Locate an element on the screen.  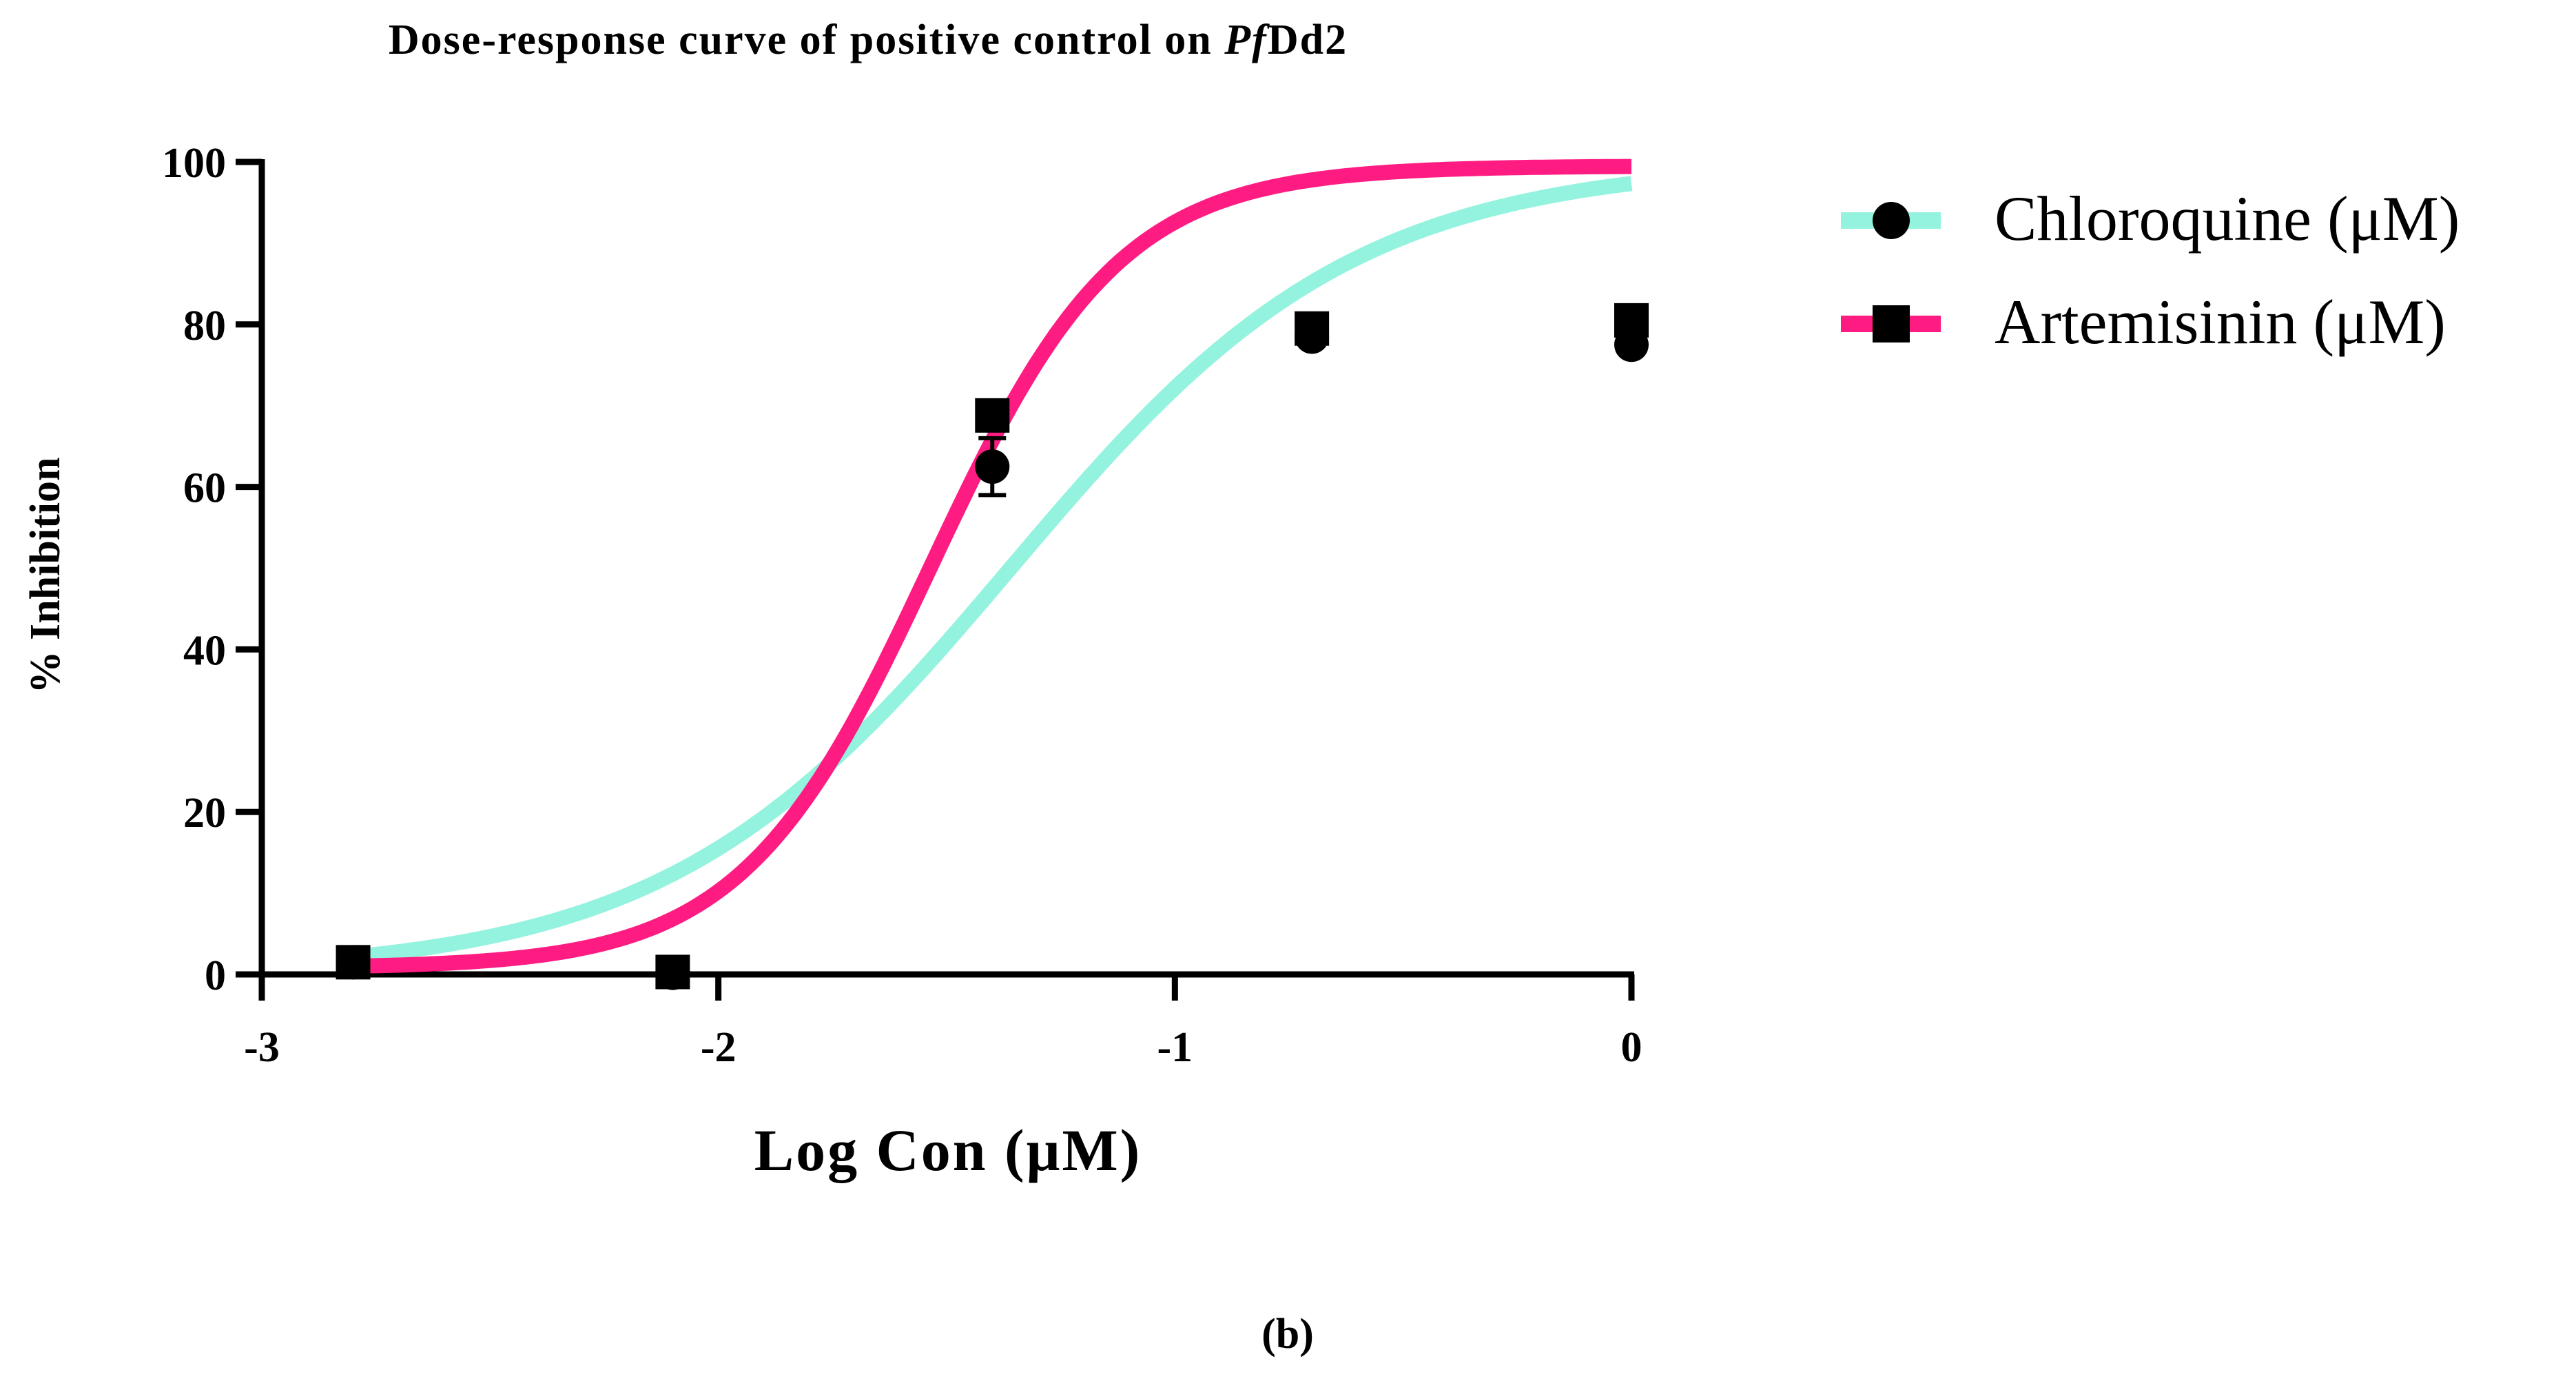
legend-marker-circle is located at coordinates (1891, 220).